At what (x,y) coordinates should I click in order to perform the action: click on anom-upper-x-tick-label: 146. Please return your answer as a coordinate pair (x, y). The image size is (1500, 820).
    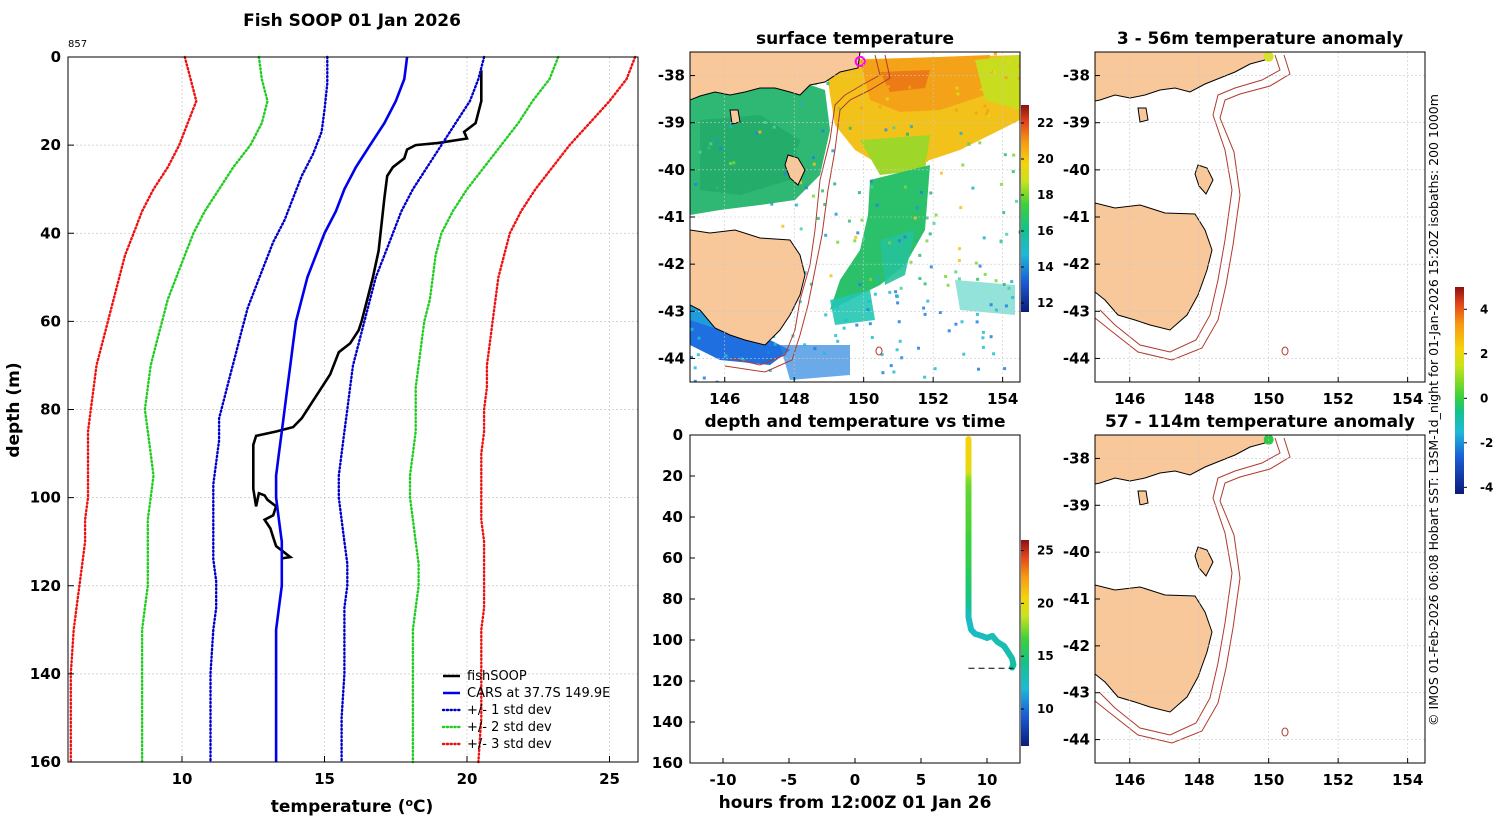
    Looking at the image, I should click on (1129, 399).